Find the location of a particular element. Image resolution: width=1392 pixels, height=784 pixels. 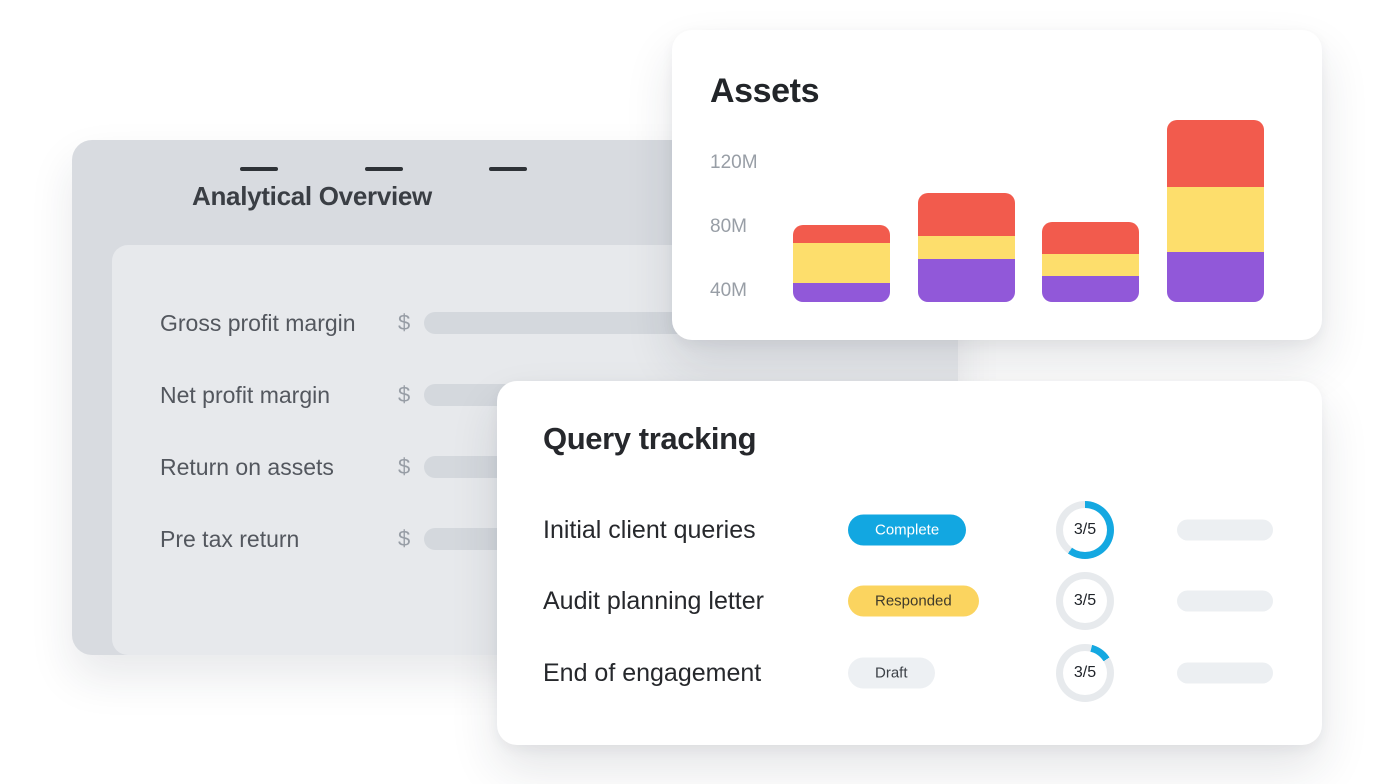

query-row: End of engagement Draft 3/5 is located at coordinates (910, 673).